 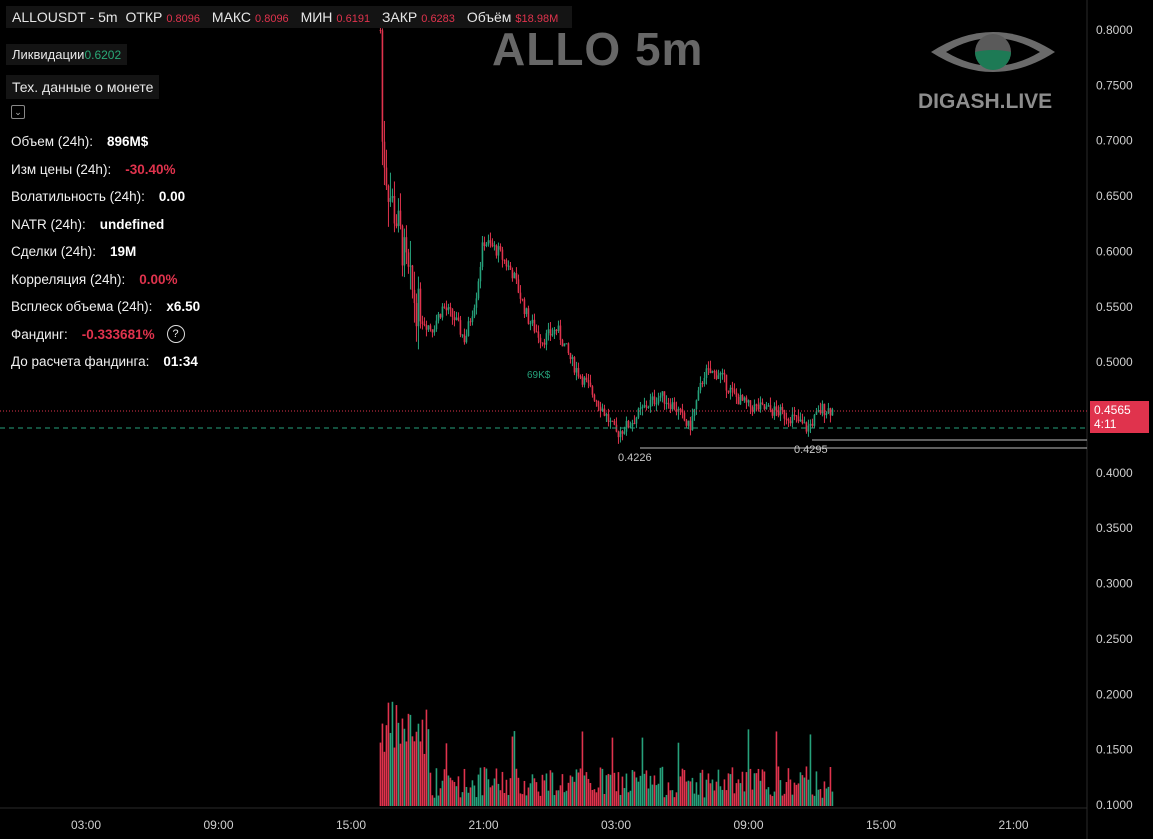 I want to click on volume-value: $18.98M, so click(x=537, y=19).